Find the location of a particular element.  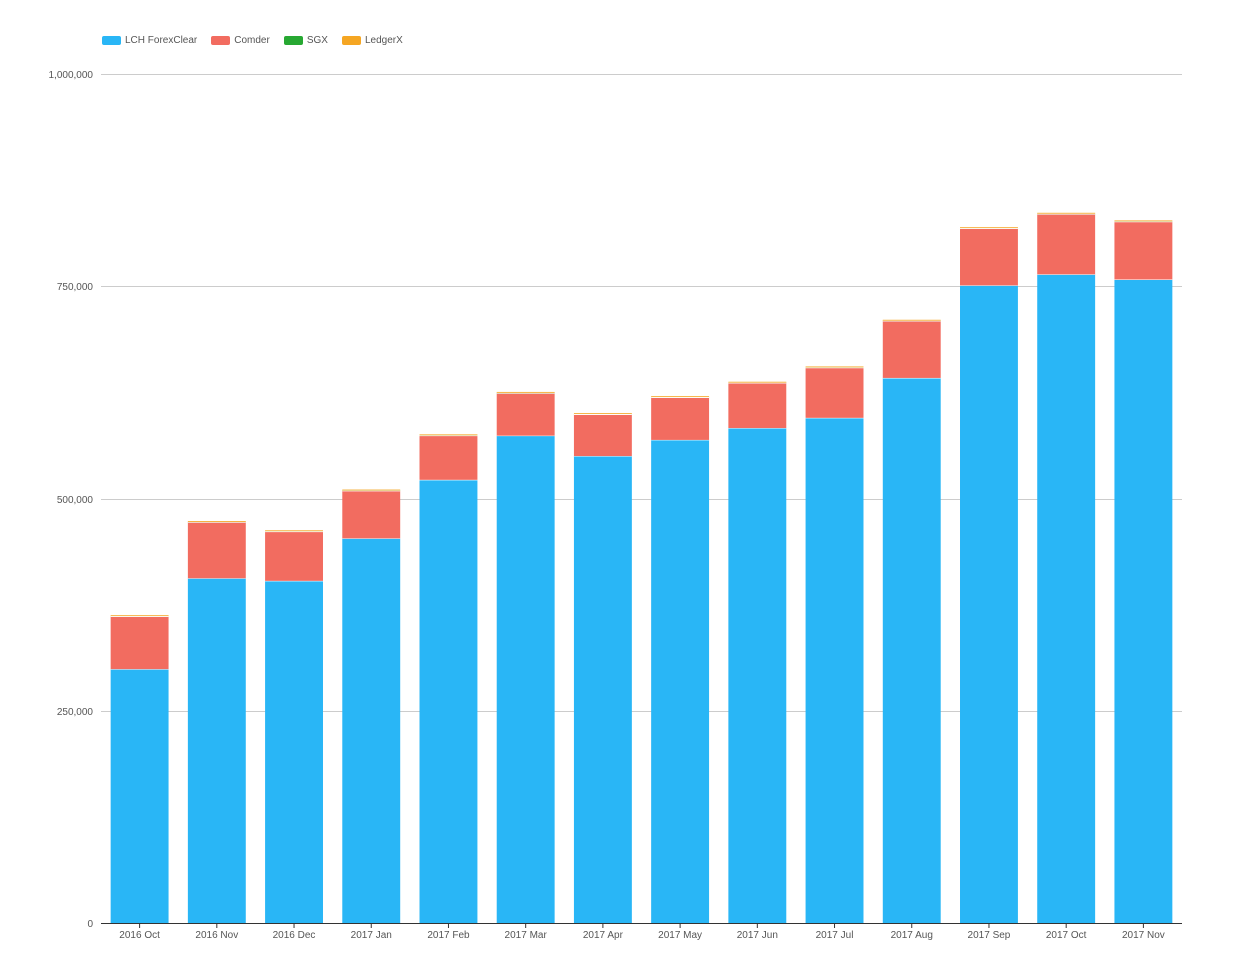

legend: LCH ForexClear Comder SGX LedgerX is located at coordinates (259, 40).